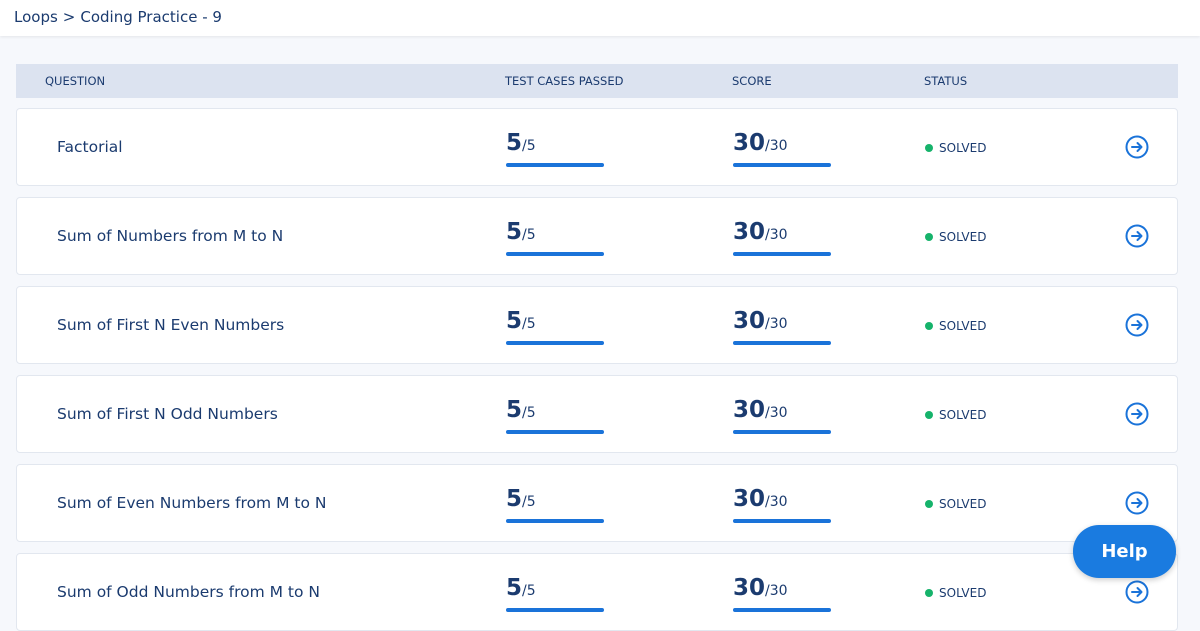 The height and width of the screenshot is (631, 1200). I want to click on help-button: Help, so click(1124, 551).